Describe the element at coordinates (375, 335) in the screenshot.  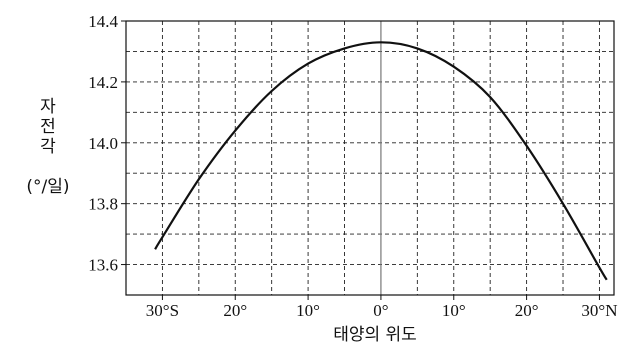
I see `x-axis-title: 태양의 위도` at that location.